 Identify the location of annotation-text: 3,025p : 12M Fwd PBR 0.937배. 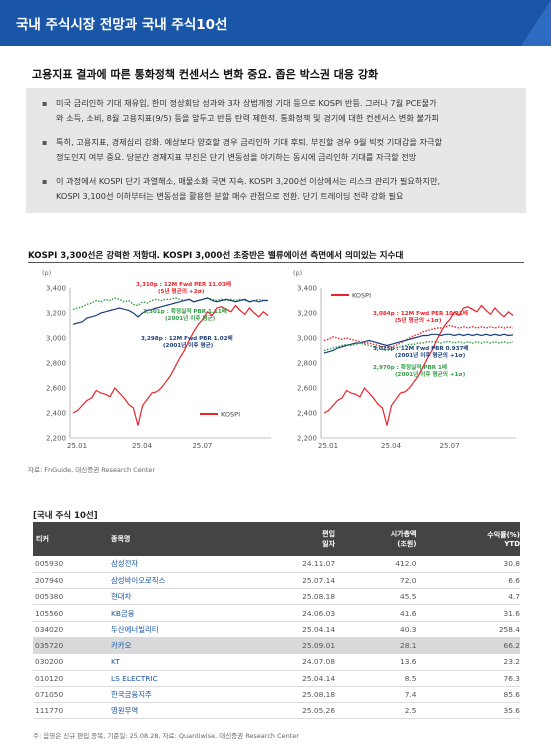
(421, 348).